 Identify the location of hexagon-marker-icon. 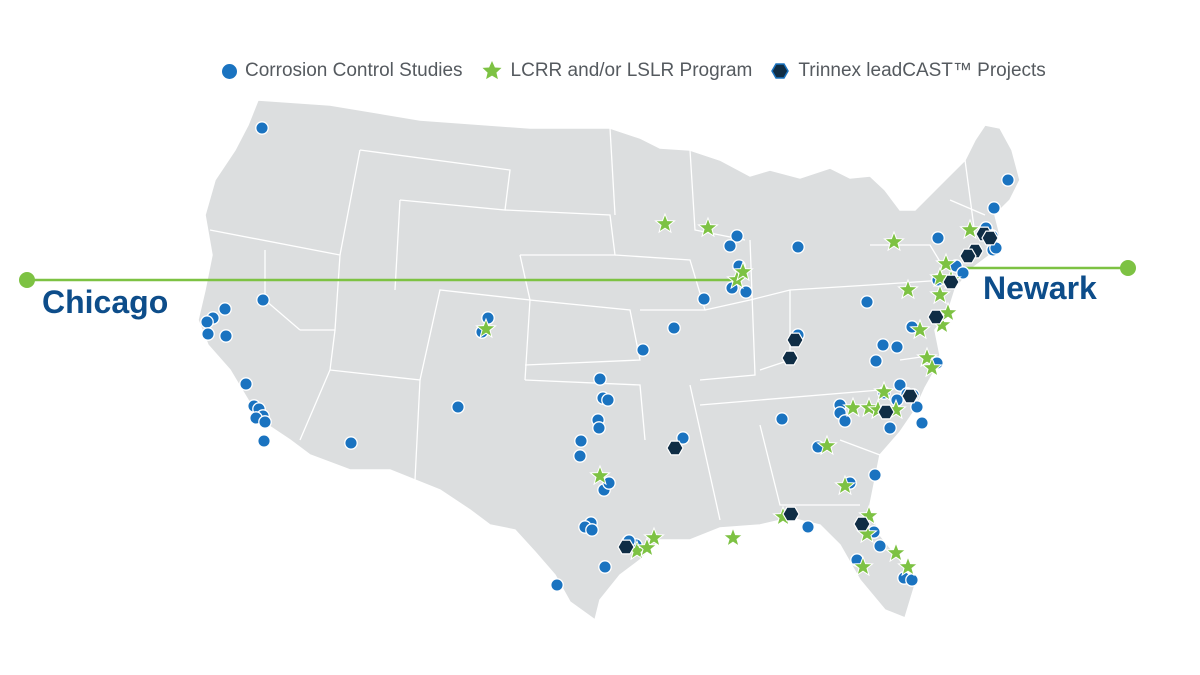
(780, 71).